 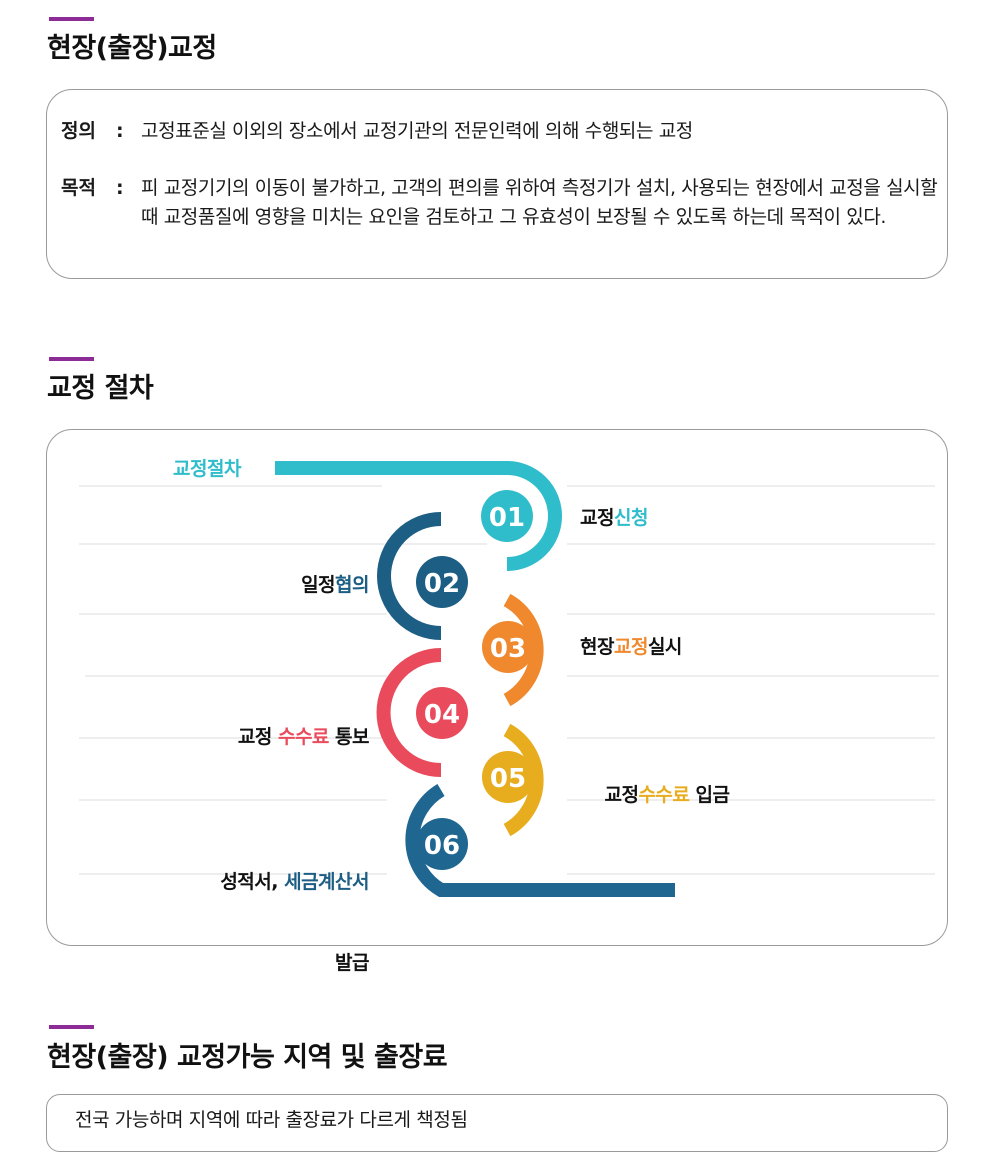 What do you see at coordinates (318, 585) in the screenshot?
I see `step-02-part-1: 일정` at bounding box center [318, 585].